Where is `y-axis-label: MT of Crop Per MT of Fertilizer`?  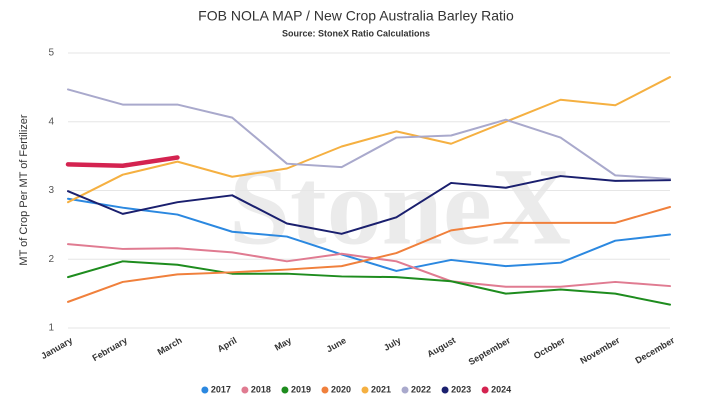 y-axis-label: MT of Crop Per MT of Fertilizer is located at coordinates (24, 190).